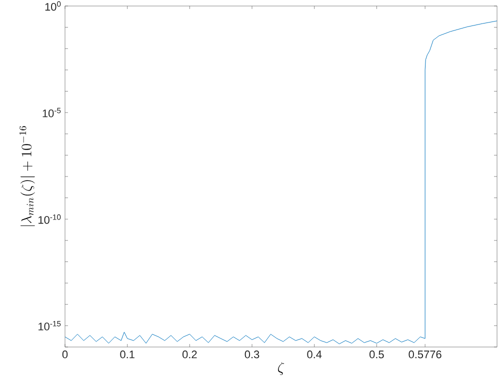 This screenshot has height=391, width=498. I want to click on y-tick-label: 10$^{-15}$, so click(49, 325).